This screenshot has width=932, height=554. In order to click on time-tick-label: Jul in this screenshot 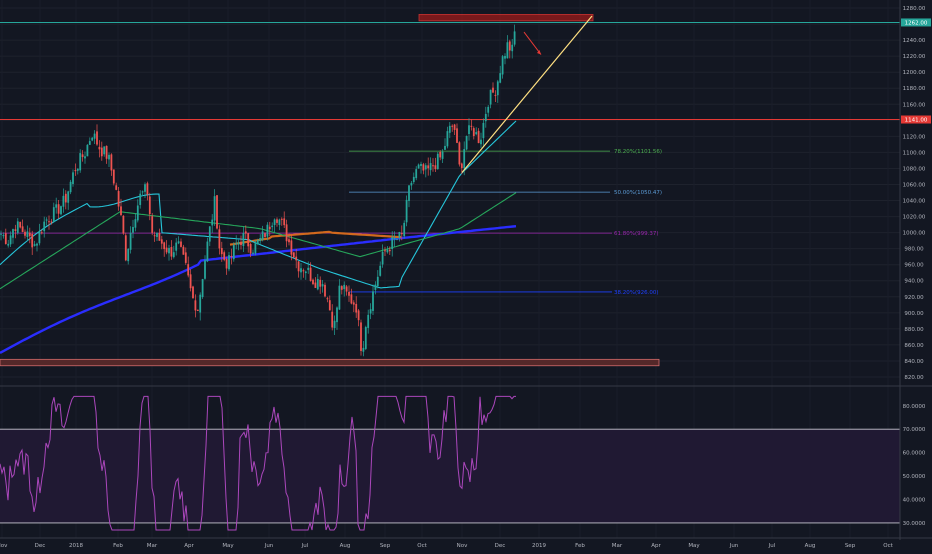, I will do `click(772, 546)`.